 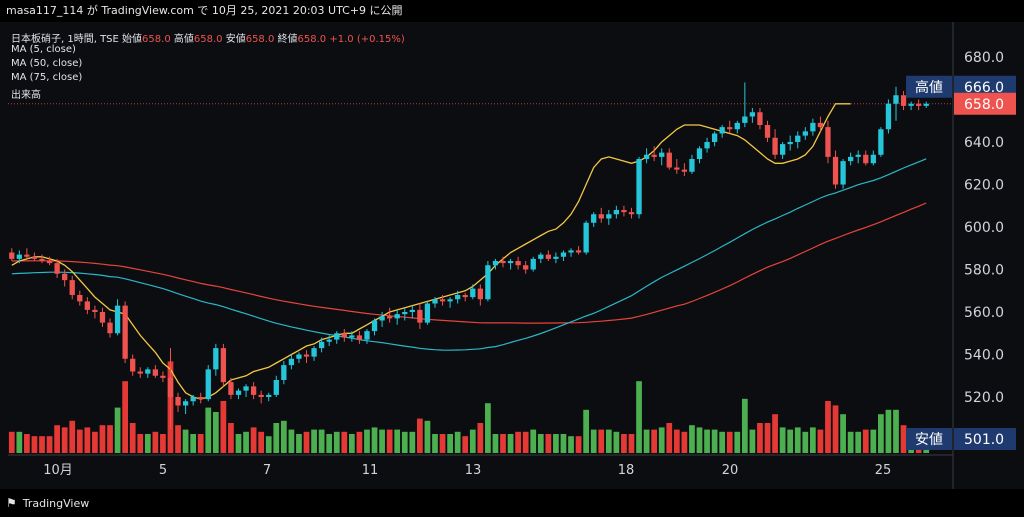 What do you see at coordinates (56, 503) in the screenshot?
I see `footer-brand: TradingView` at bounding box center [56, 503].